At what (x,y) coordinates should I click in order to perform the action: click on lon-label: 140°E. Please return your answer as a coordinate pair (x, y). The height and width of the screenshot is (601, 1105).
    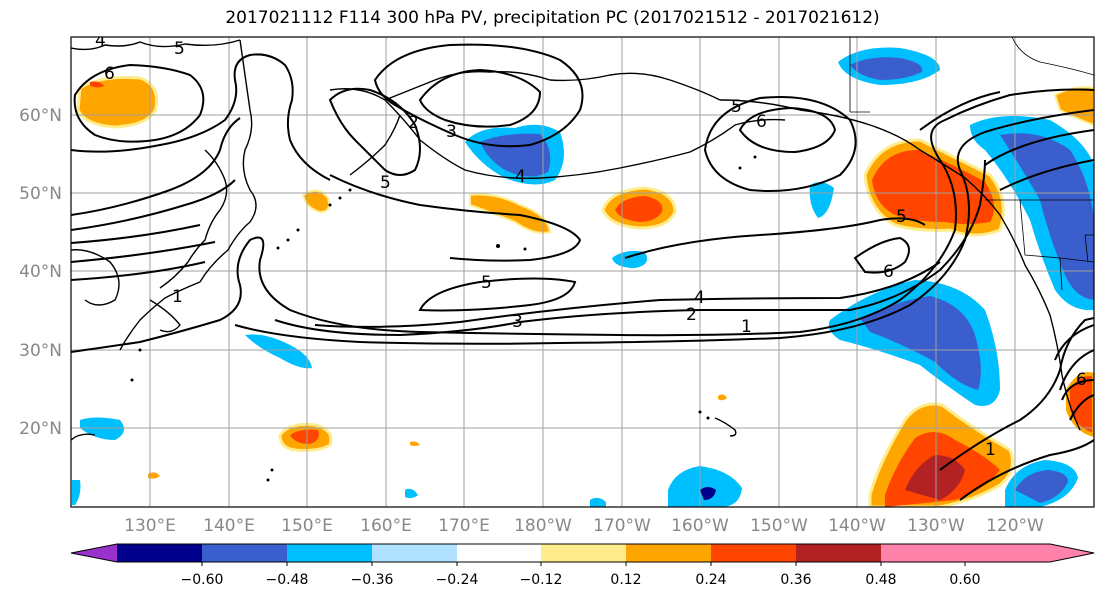
    Looking at the image, I should click on (229, 526).